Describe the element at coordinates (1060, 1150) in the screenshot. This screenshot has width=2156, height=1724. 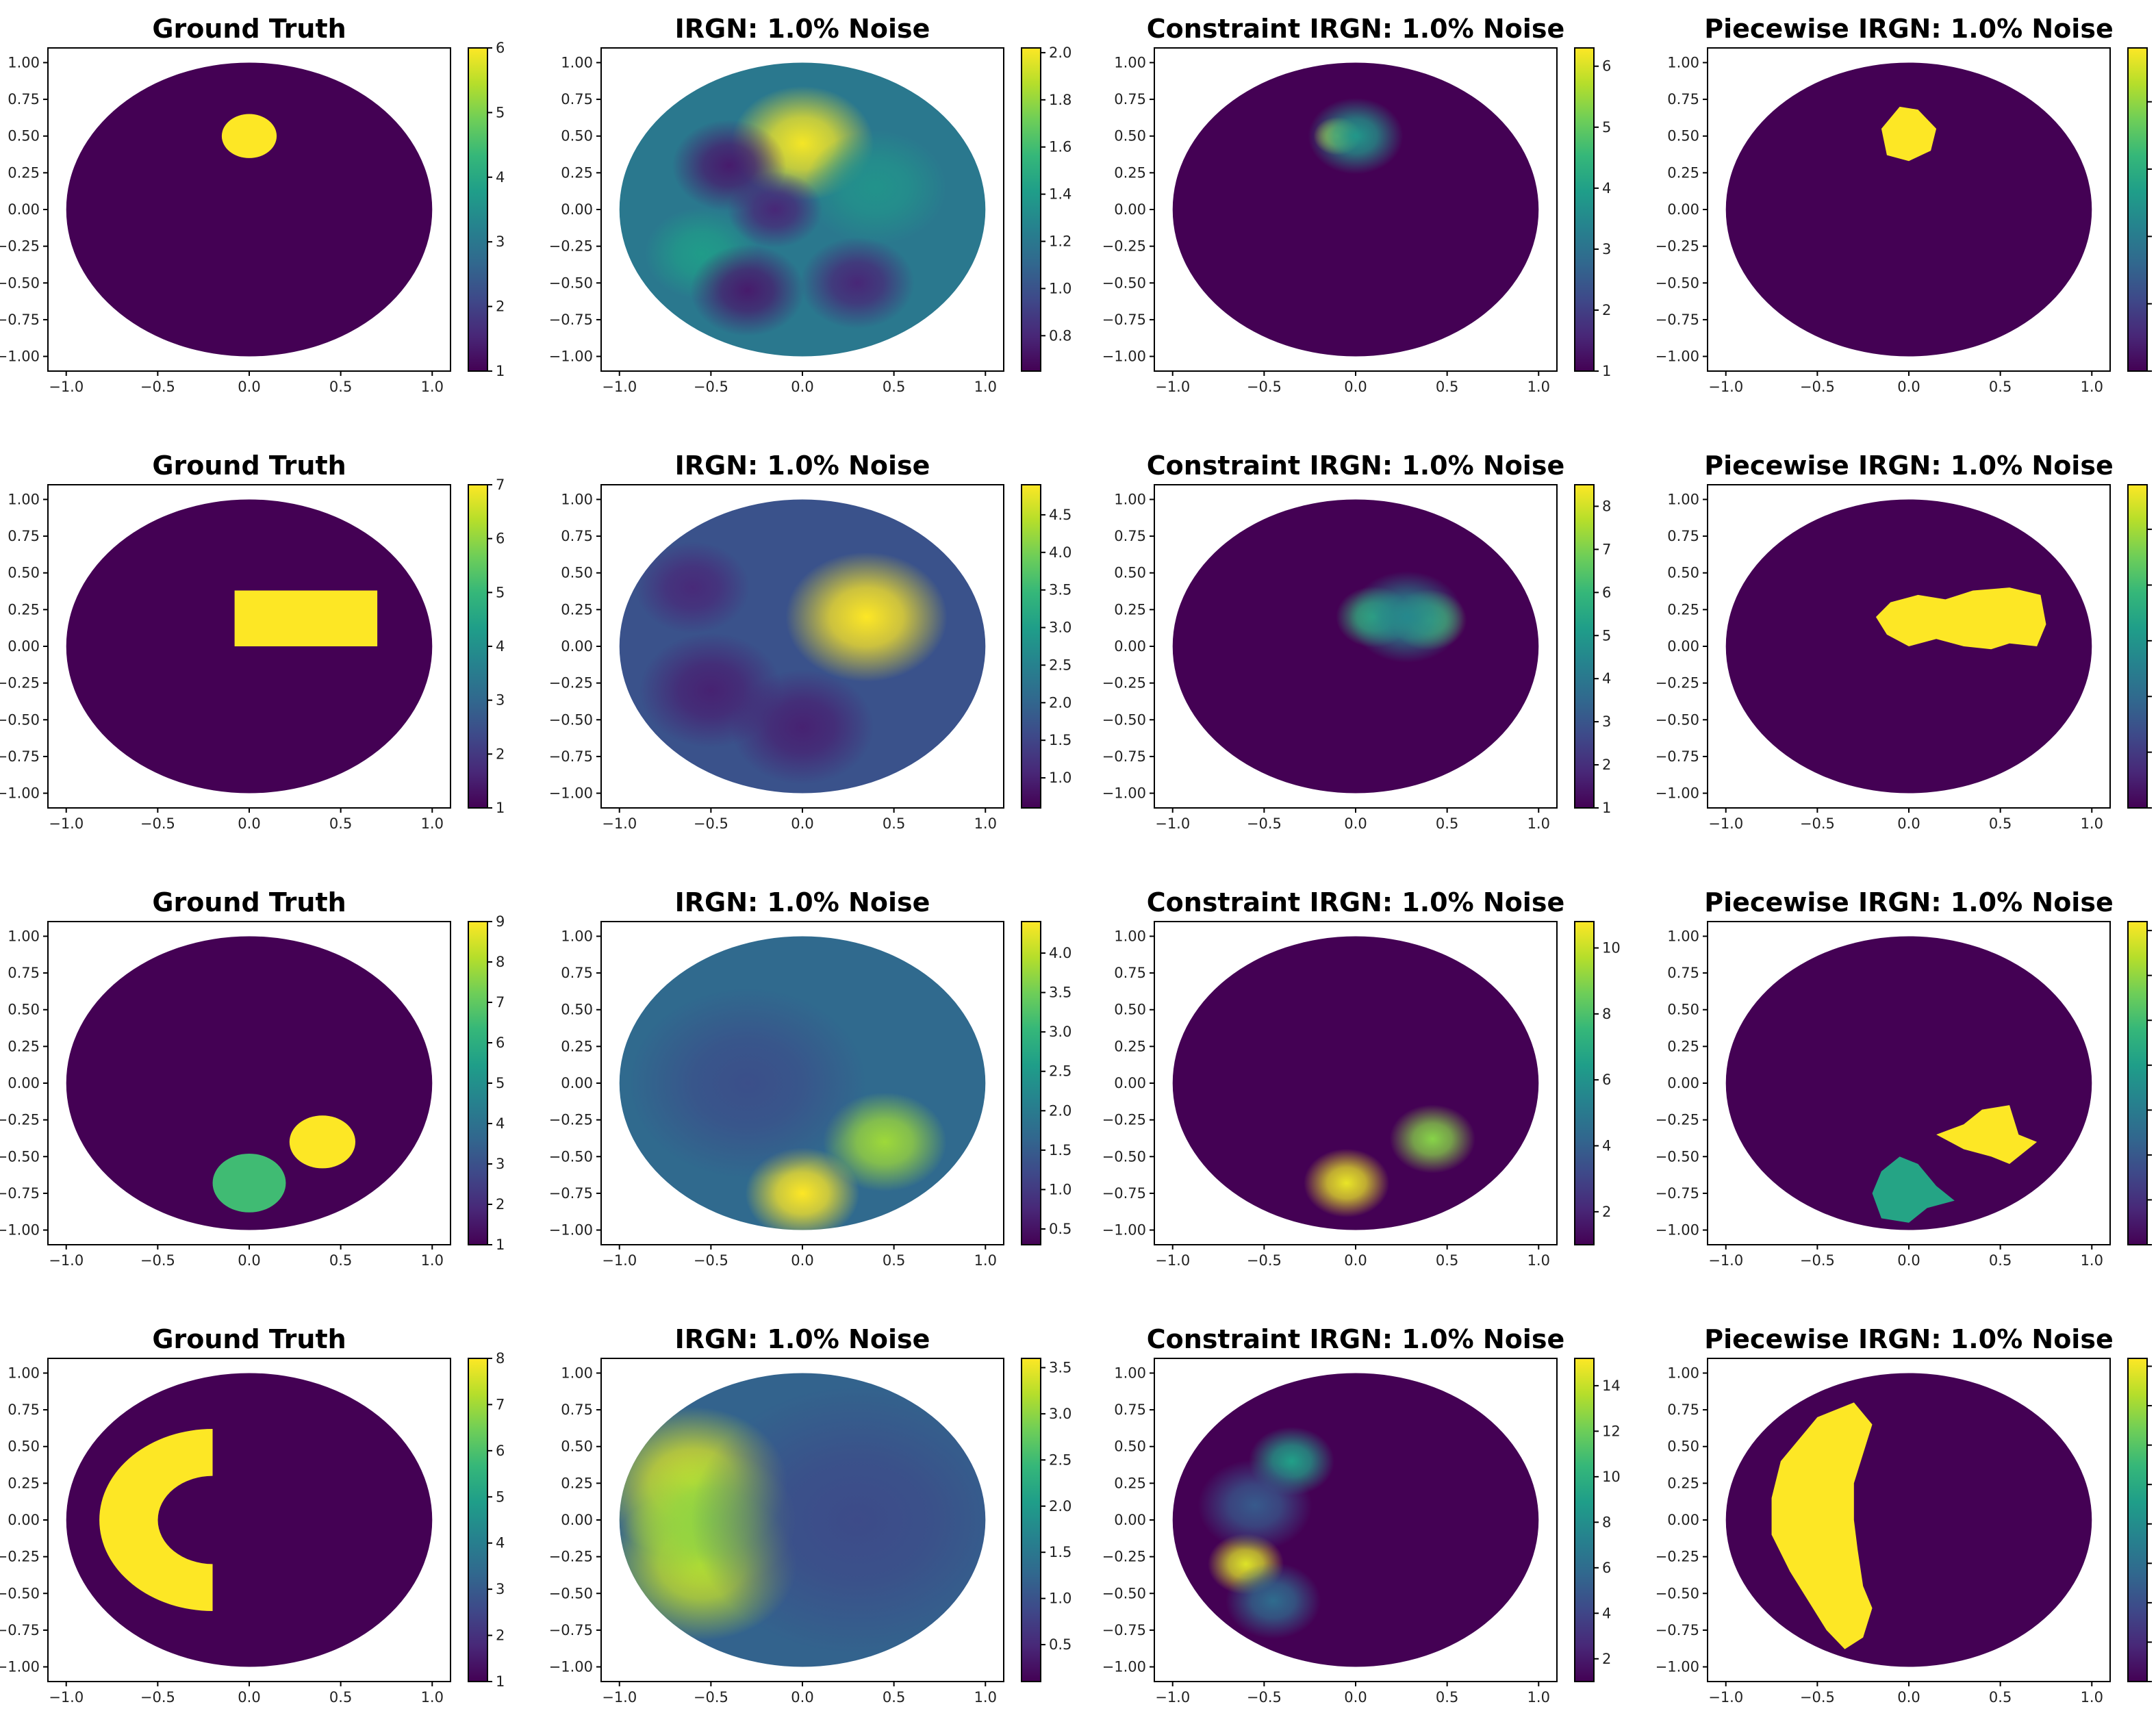
I see `colorbar-tick-label: 1.5` at that location.